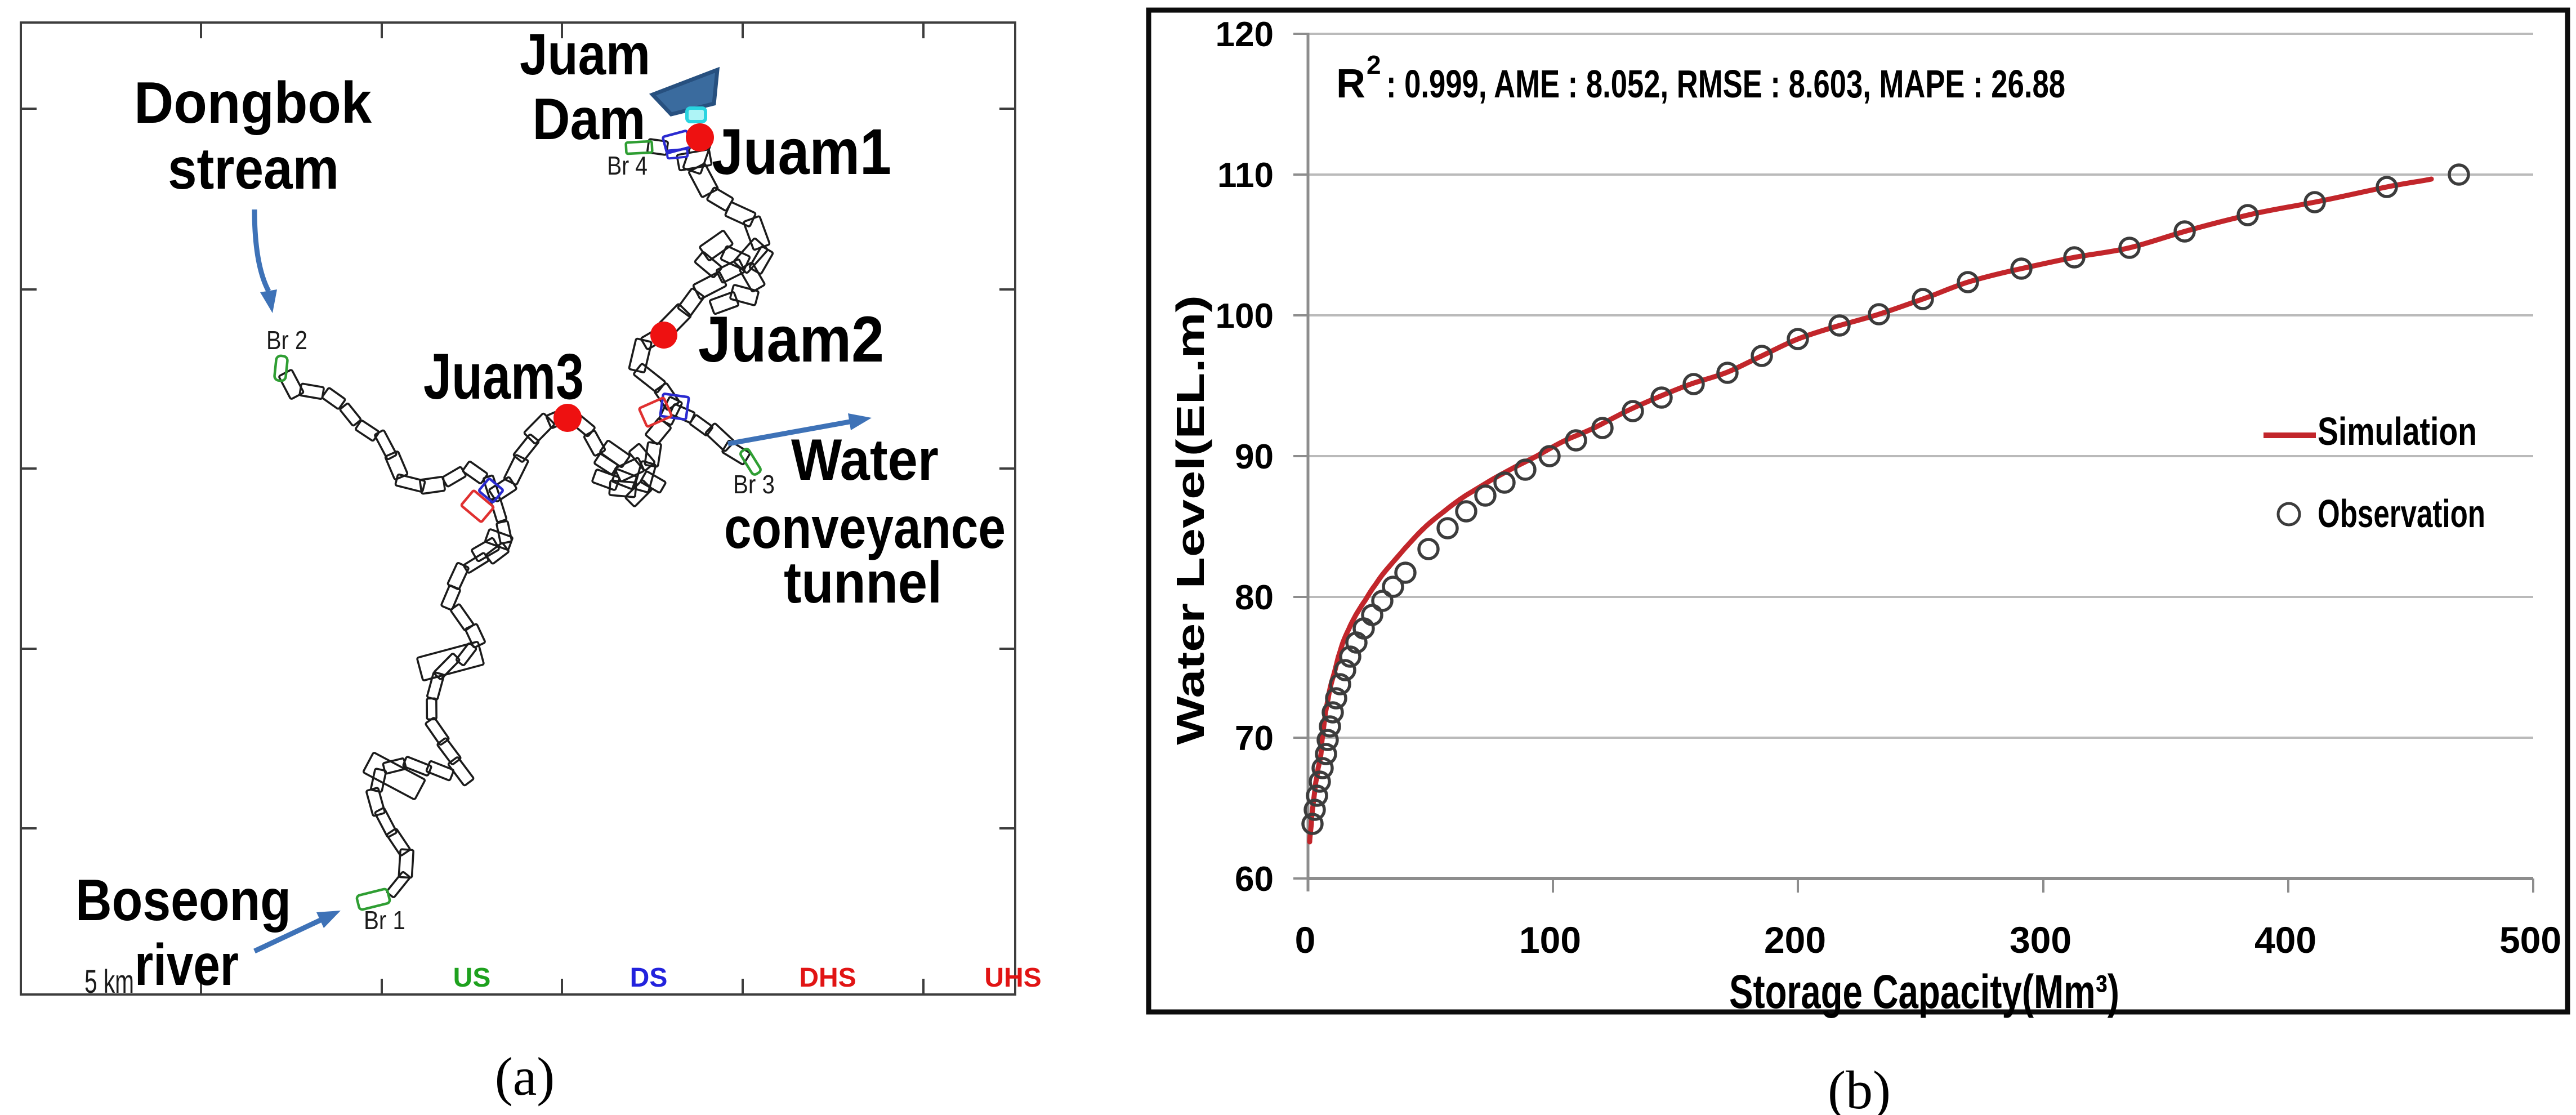 This screenshot has height=1115, width=2576. What do you see at coordinates (801, 152) in the screenshot?
I see `svg-text: Juam1` at bounding box center [801, 152].